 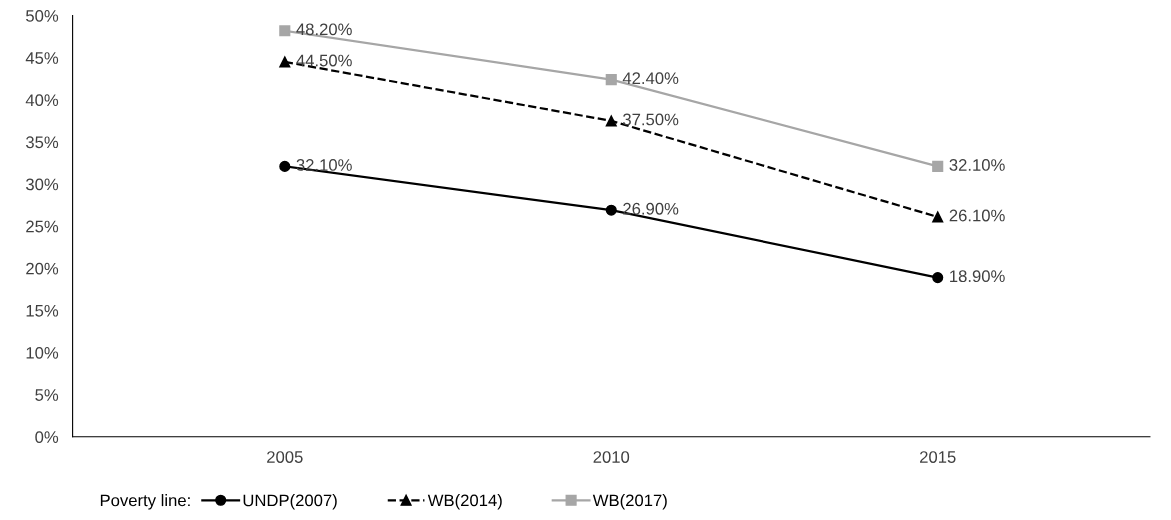 I want to click on y-tick-label: 35%, so click(x=42, y=142).